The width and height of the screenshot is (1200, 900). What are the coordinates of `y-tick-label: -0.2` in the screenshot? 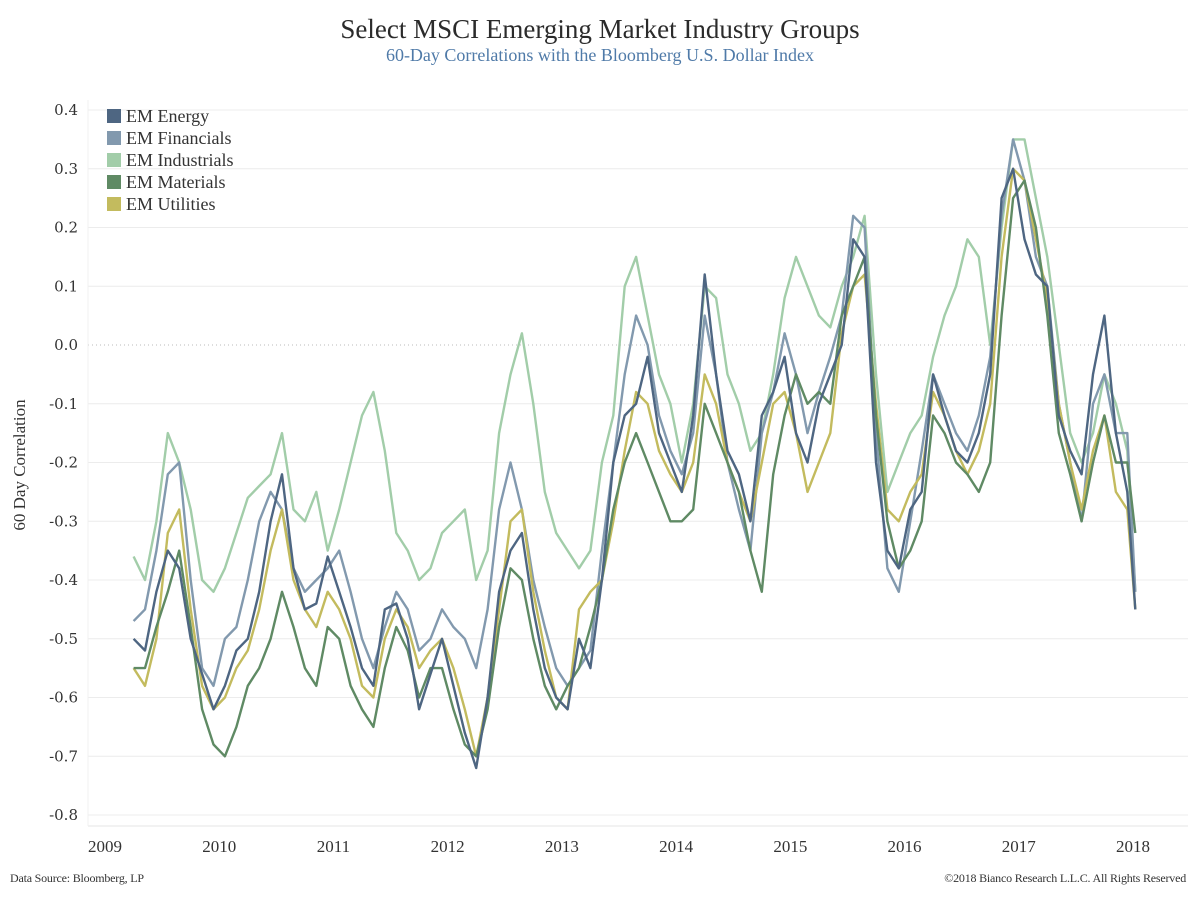 It's located at (63, 463).